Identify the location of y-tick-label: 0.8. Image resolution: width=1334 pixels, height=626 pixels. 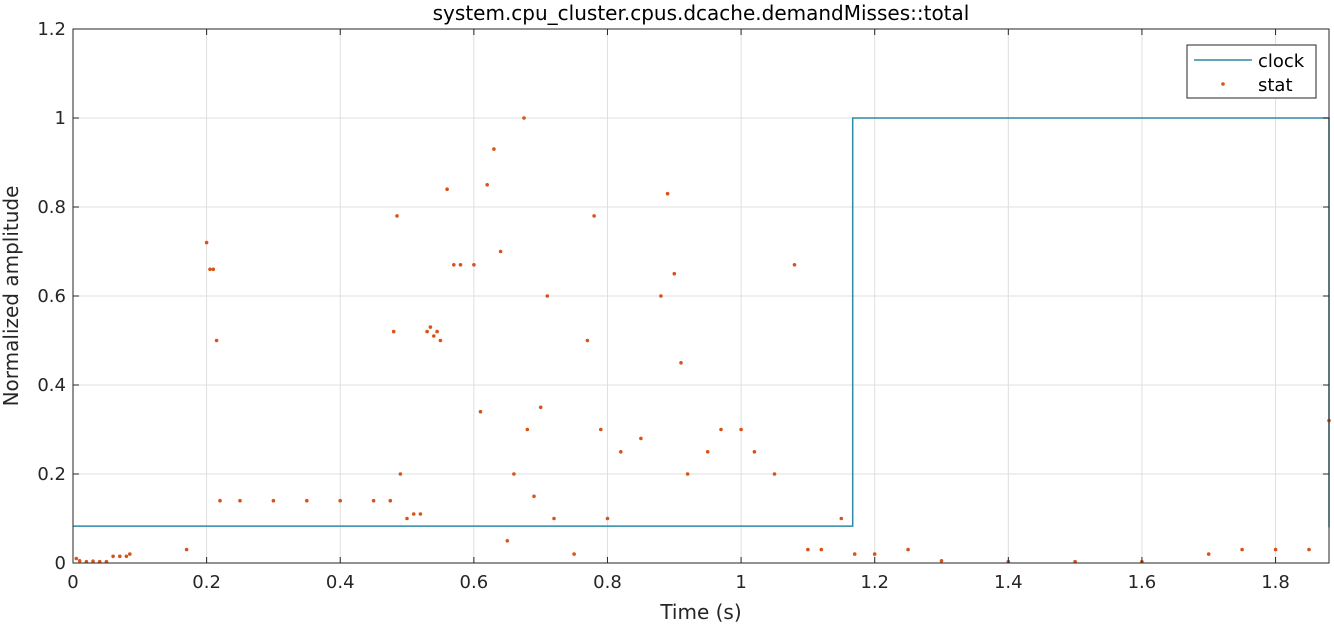
(51, 207).